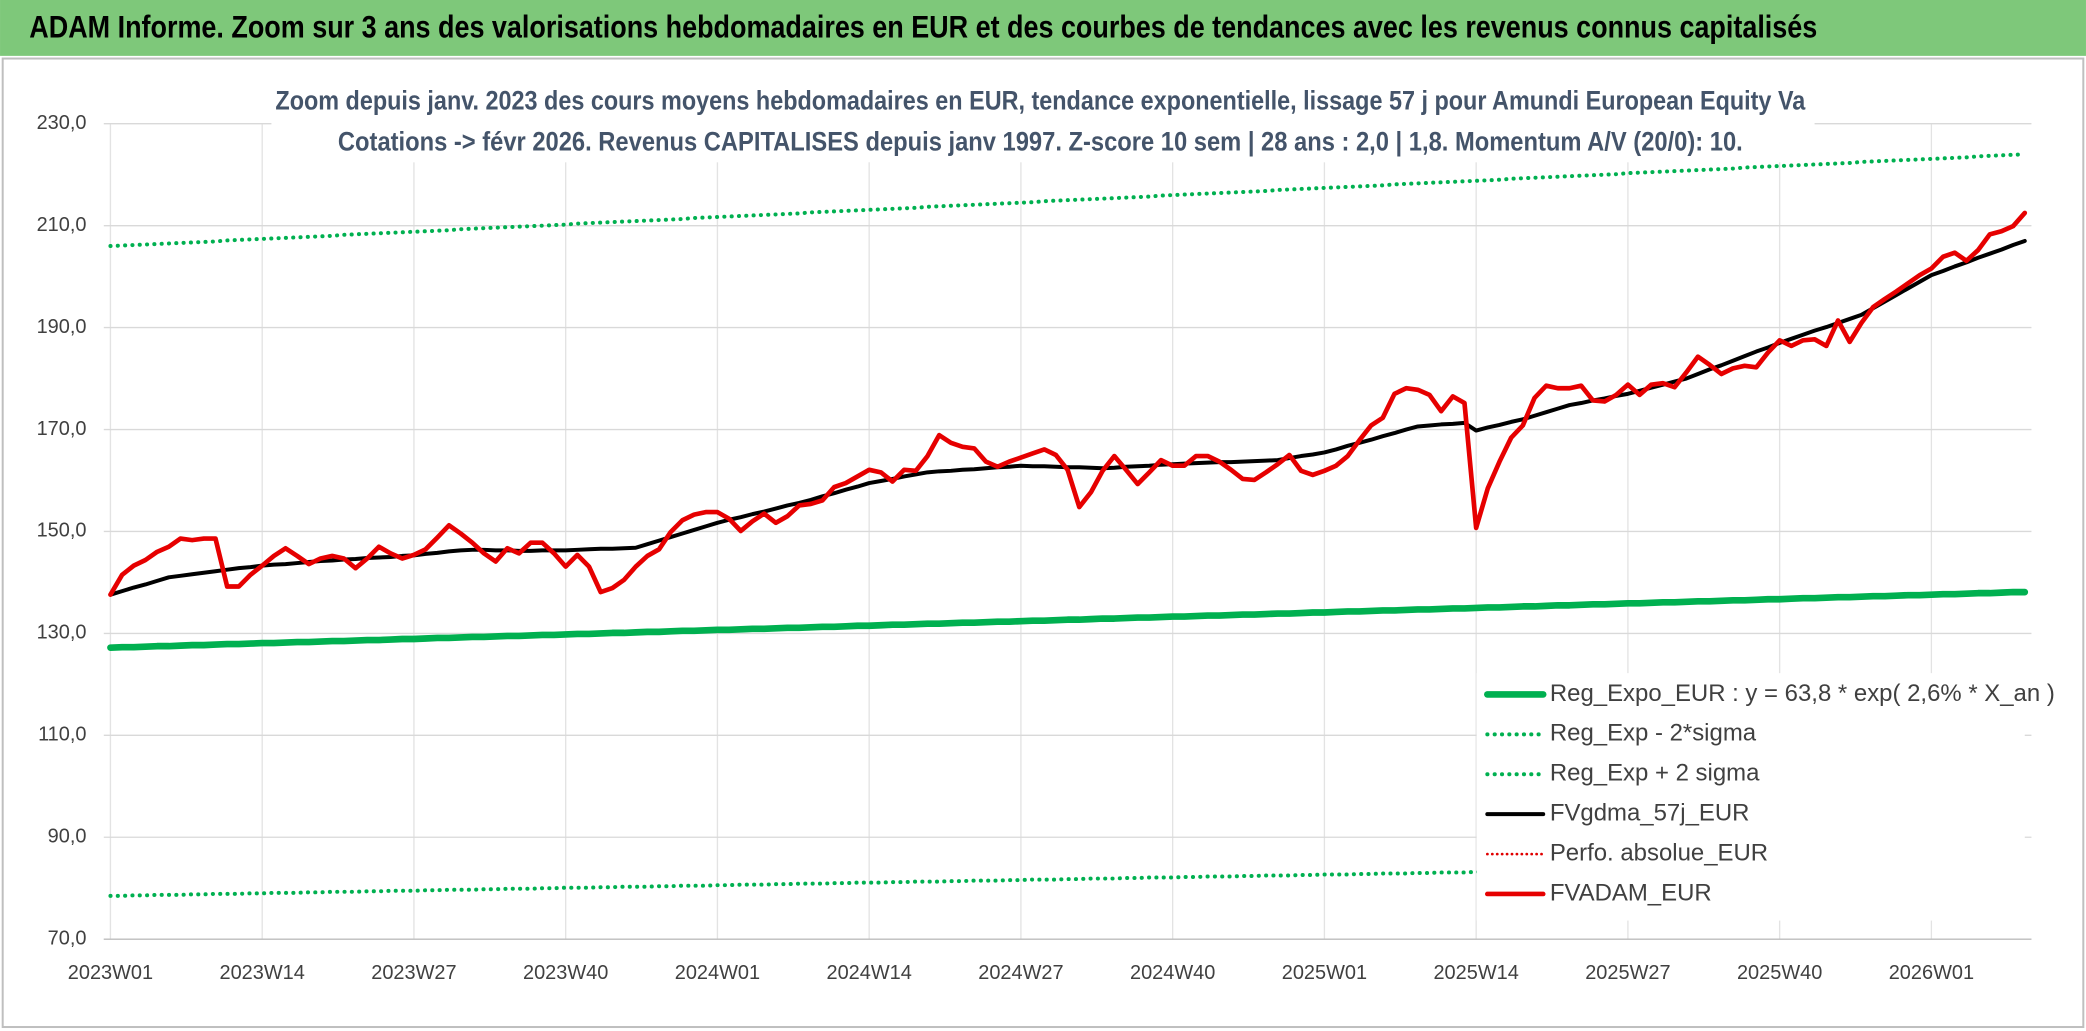  I want to click on x-tick-label: 2024W27, so click(1020, 973).